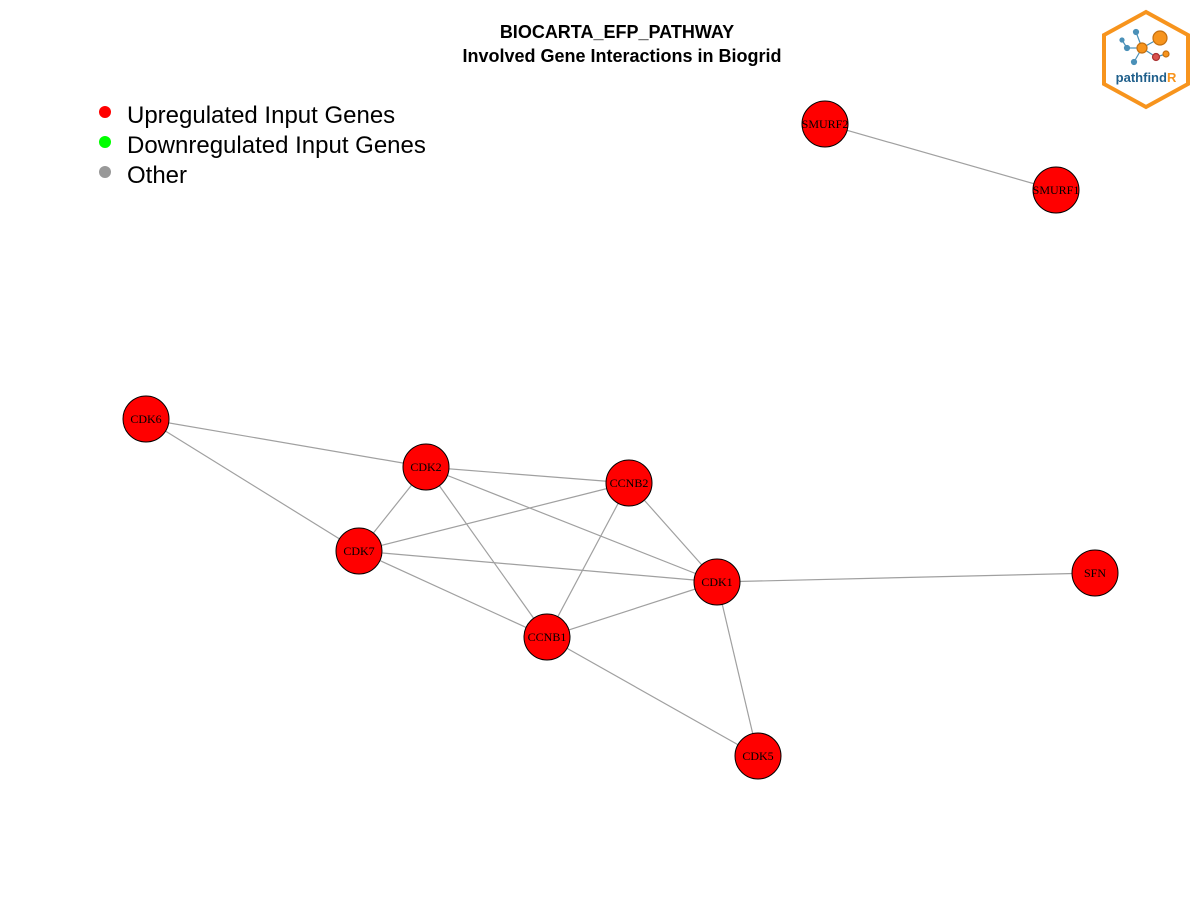 Image resolution: width=1200 pixels, height=900 pixels. I want to click on node-circle-ccnb1, so click(547, 637).